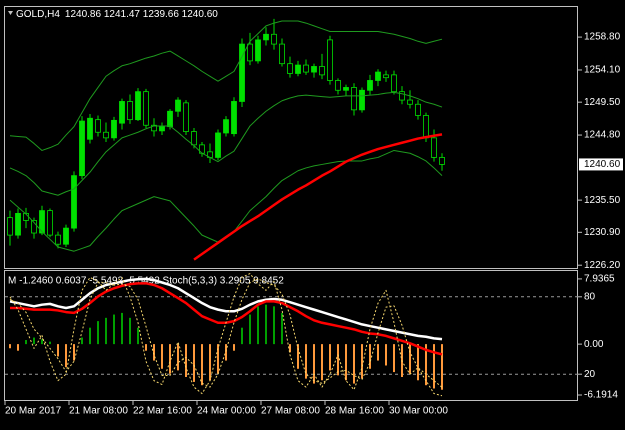 This screenshot has height=430, width=625. Describe the element at coordinates (602, 102) in the screenshot. I see `y-tick-label: 1249.50` at that location.